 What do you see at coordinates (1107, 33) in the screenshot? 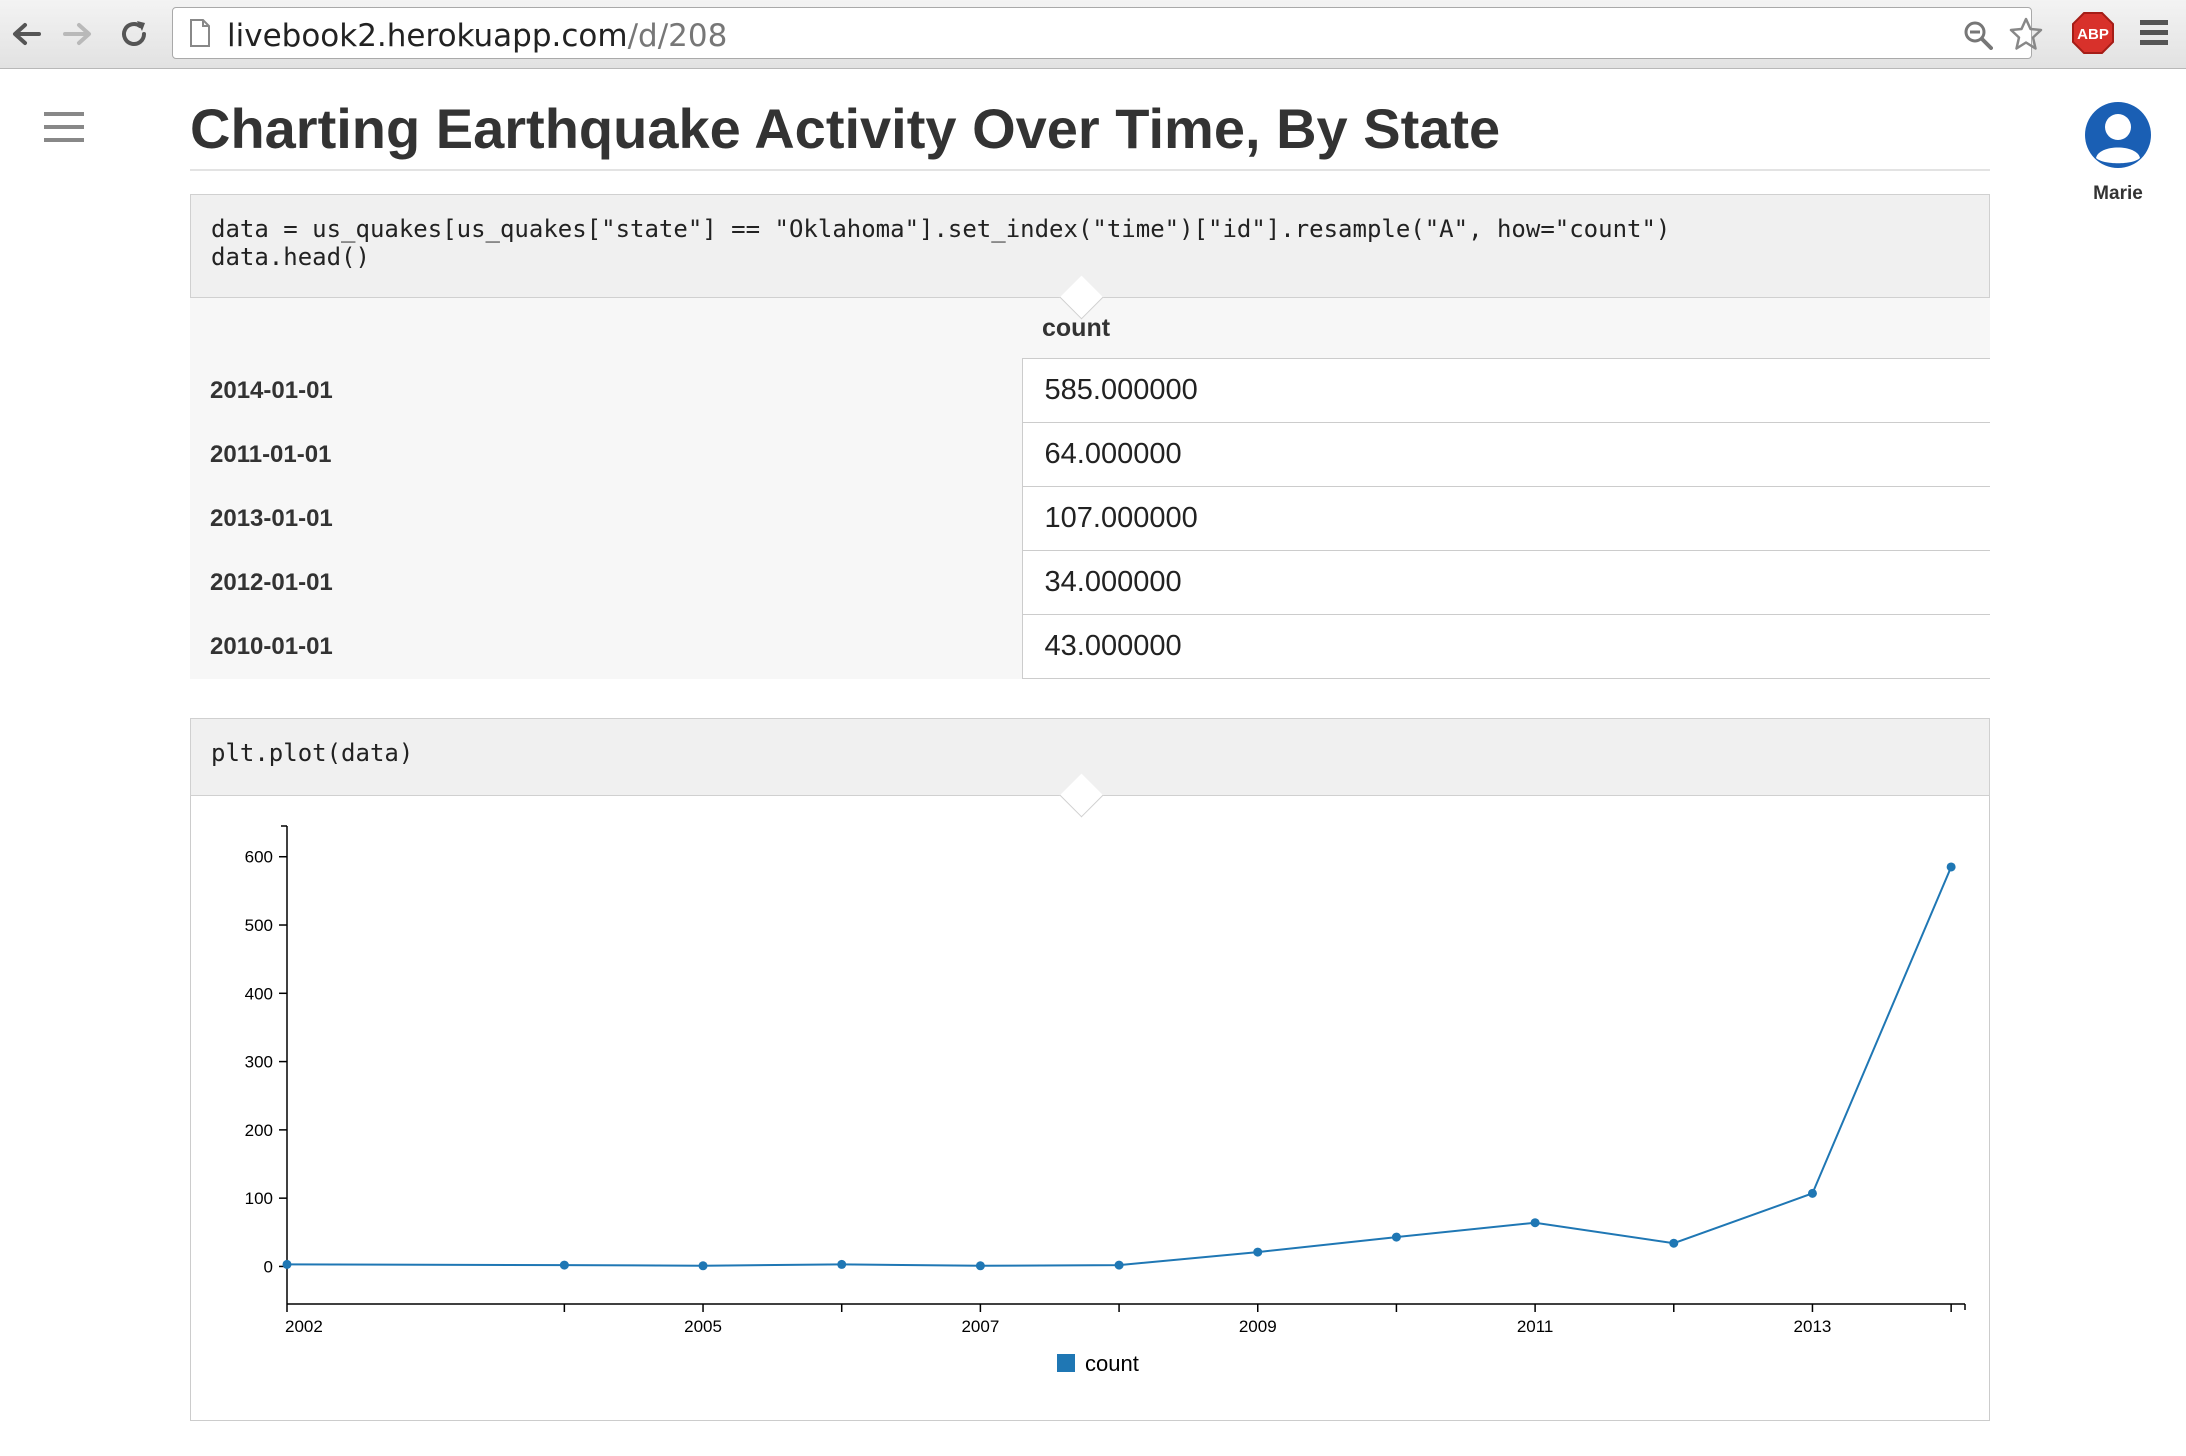
I see `address-bar: livebook2.herokuapp.com/d/208` at bounding box center [1107, 33].